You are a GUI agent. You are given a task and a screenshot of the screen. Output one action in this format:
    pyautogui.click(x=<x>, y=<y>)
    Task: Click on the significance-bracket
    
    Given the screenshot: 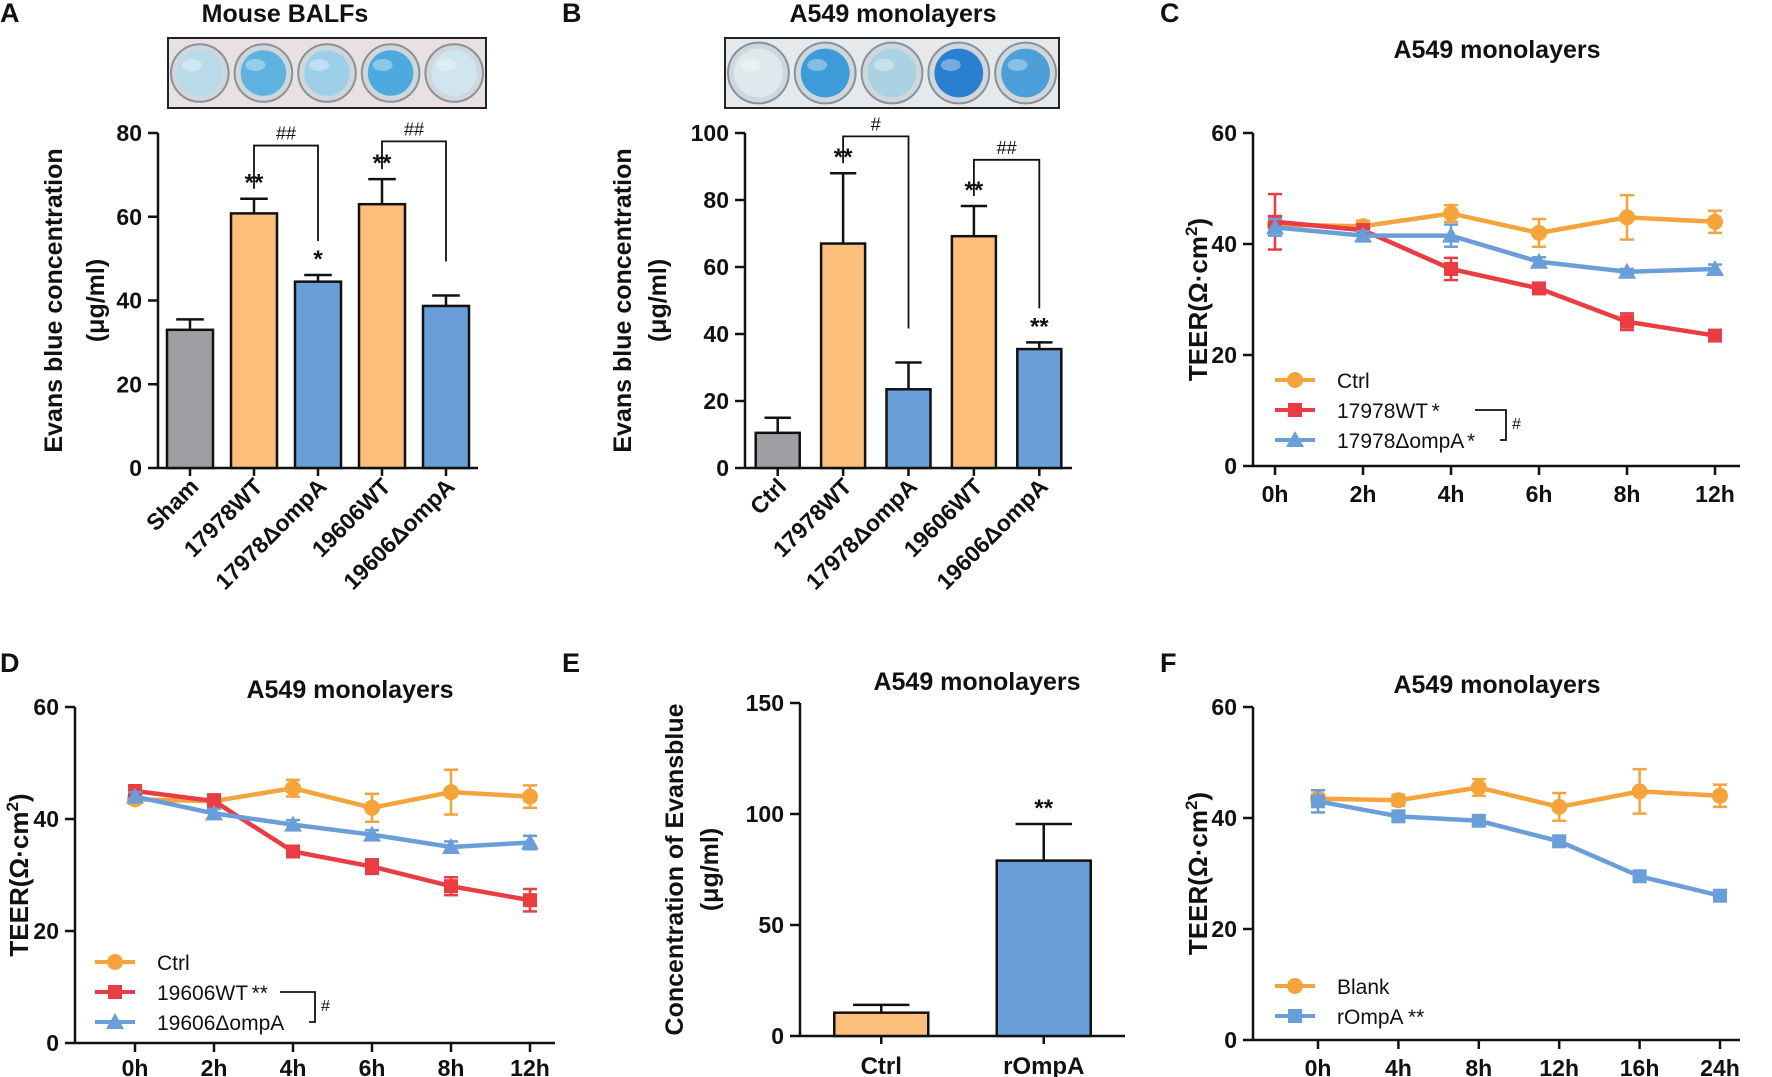 What is the action you would take?
    pyautogui.click(x=286, y=192)
    